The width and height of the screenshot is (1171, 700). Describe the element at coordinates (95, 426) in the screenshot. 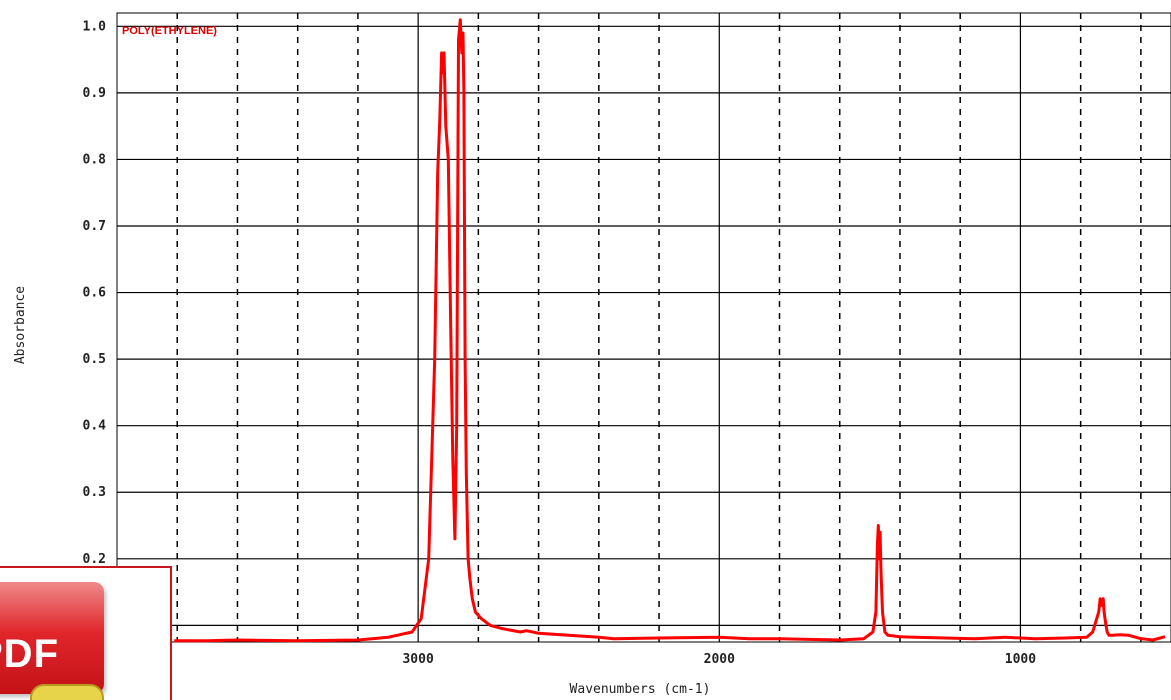

I see `y-tick-label: 0.4` at that location.